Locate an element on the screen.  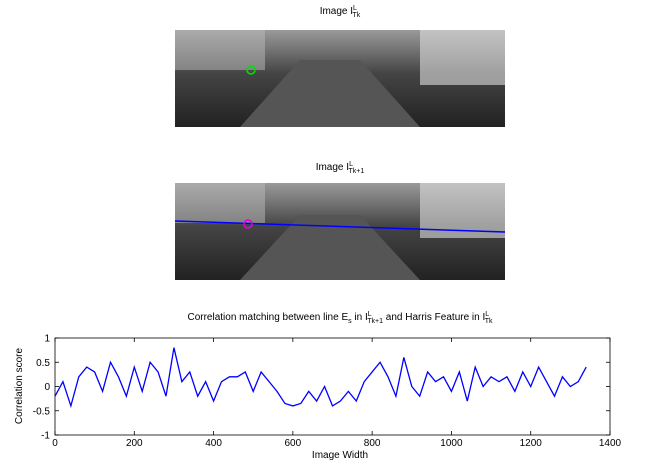
x-tick-label: 0 is located at coordinates (55, 443).